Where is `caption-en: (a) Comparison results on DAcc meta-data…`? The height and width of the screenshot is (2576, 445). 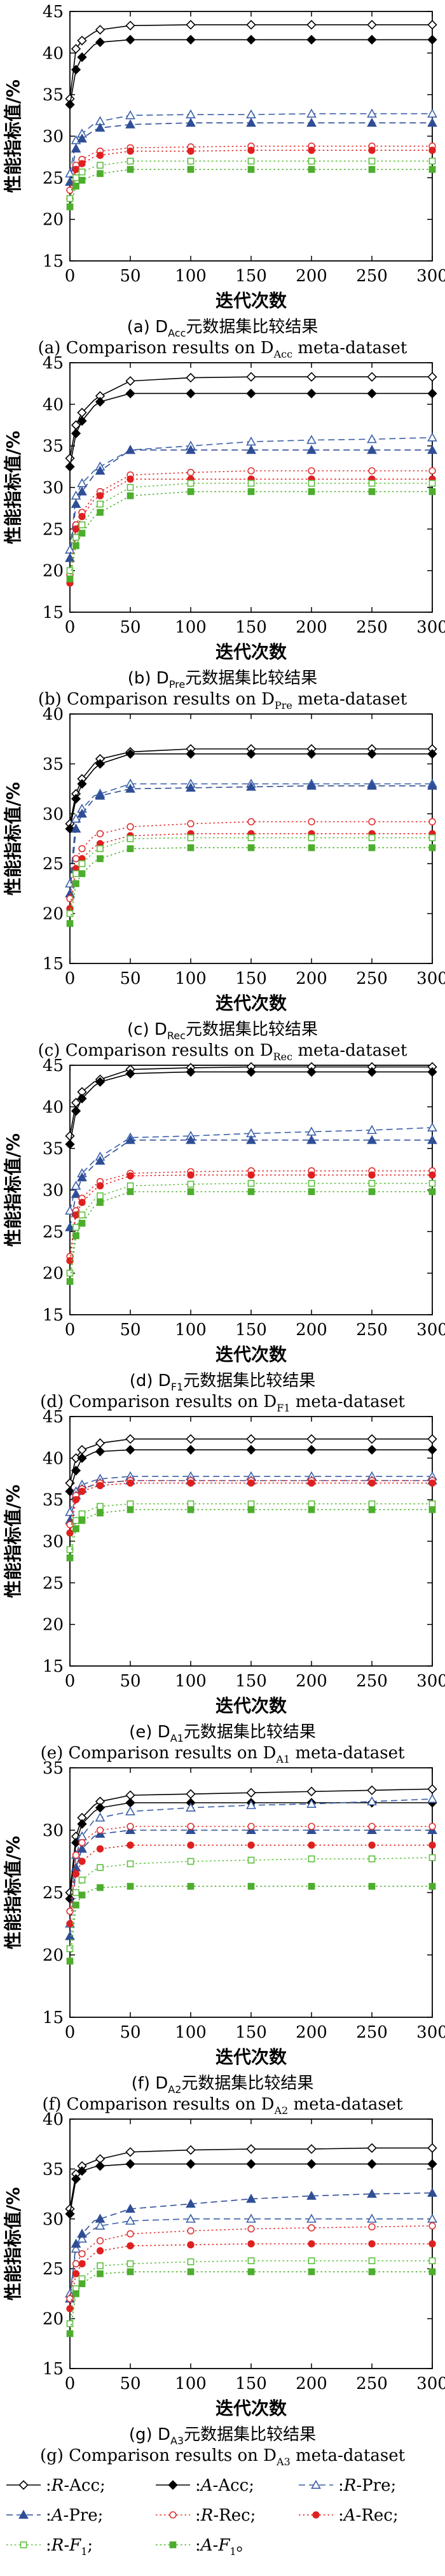
caption-en: (a) Comparison results on DAcc meta-data… is located at coordinates (222, 349).